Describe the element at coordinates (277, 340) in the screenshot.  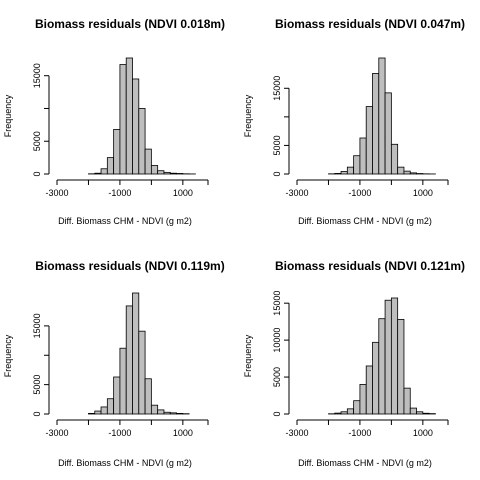
I see `y-tick-label: 10000` at that location.